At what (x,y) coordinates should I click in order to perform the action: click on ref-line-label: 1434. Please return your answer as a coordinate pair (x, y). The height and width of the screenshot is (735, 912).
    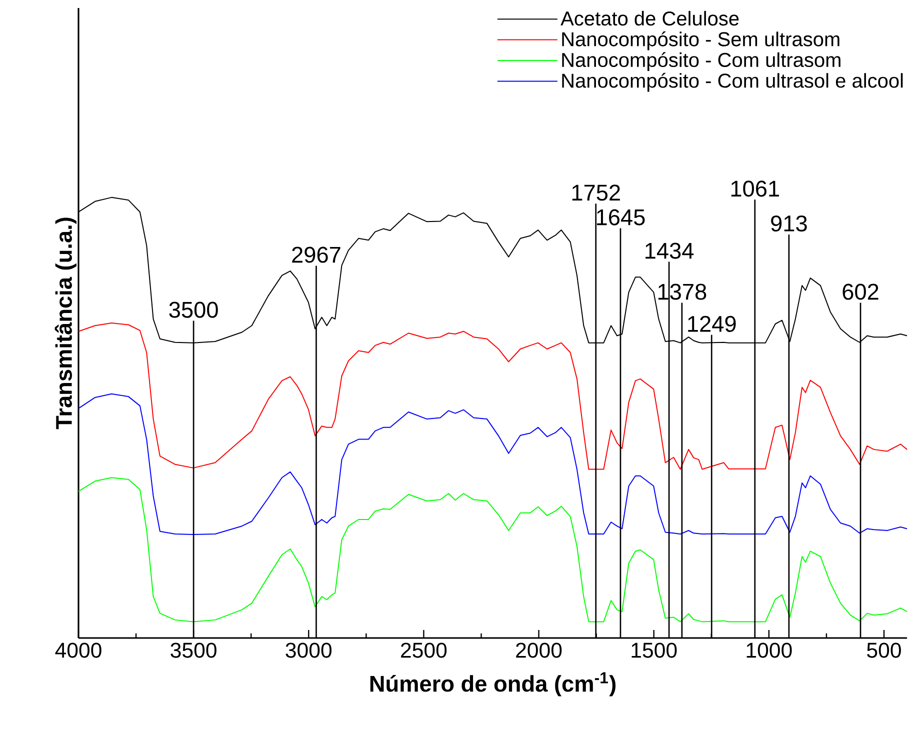
    Looking at the image, I should click on (670, 250).